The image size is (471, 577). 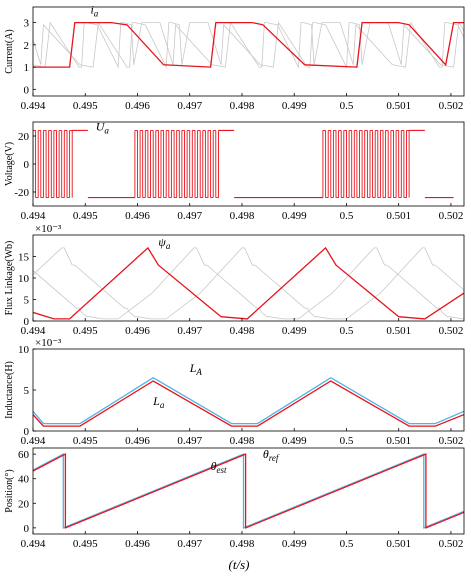 I want to click on y-tick-label: 2, so click(x=27, y=46).